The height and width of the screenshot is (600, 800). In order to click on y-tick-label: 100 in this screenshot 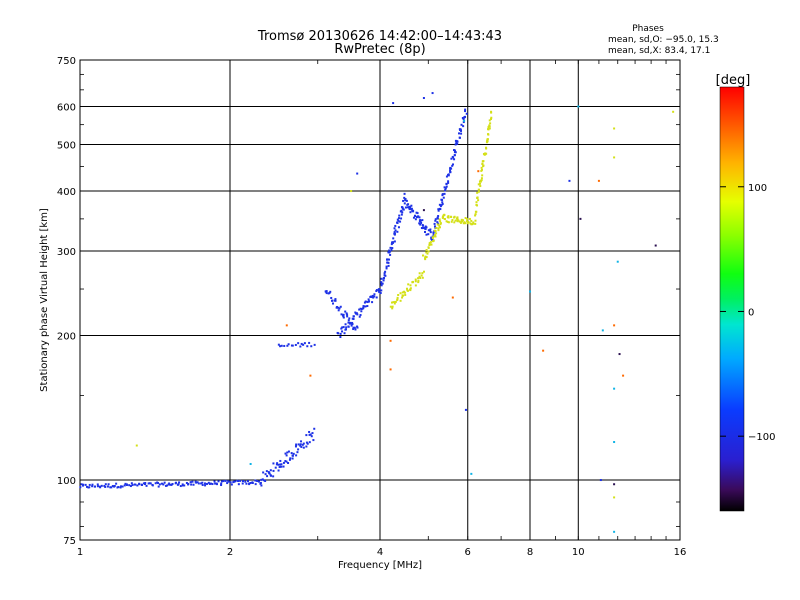, I will do `click(66, 481)`.